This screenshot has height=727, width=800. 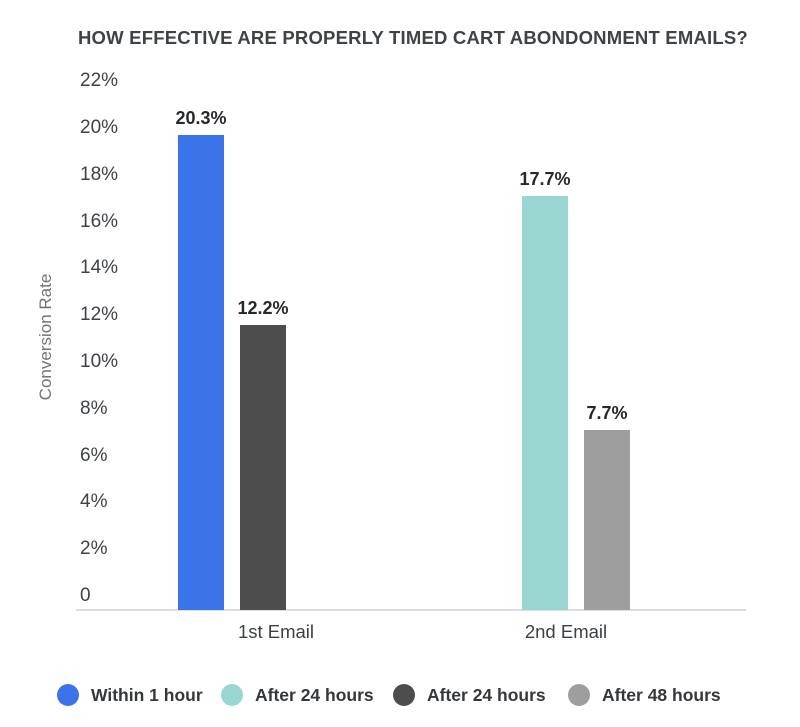 What do you see at coordinates (45, 337) in the screenshot?
I see `y-axis-title-text: Conversion Rate` at bounding box center [45, 337].